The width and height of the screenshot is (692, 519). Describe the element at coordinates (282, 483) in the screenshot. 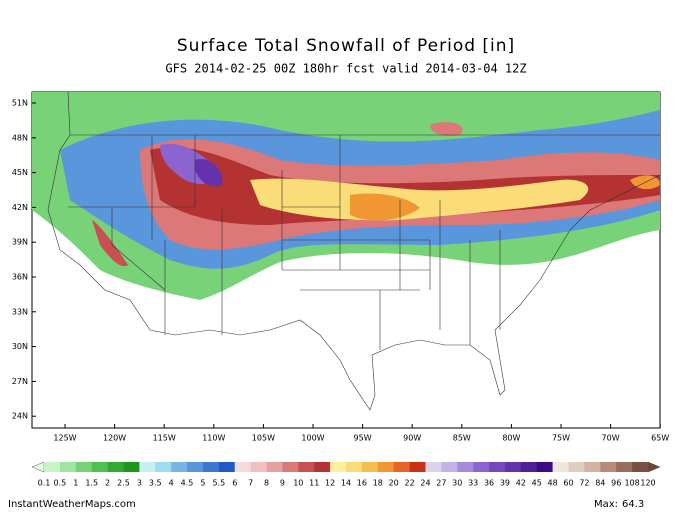

I see `colorbar-label: 9` at that location.